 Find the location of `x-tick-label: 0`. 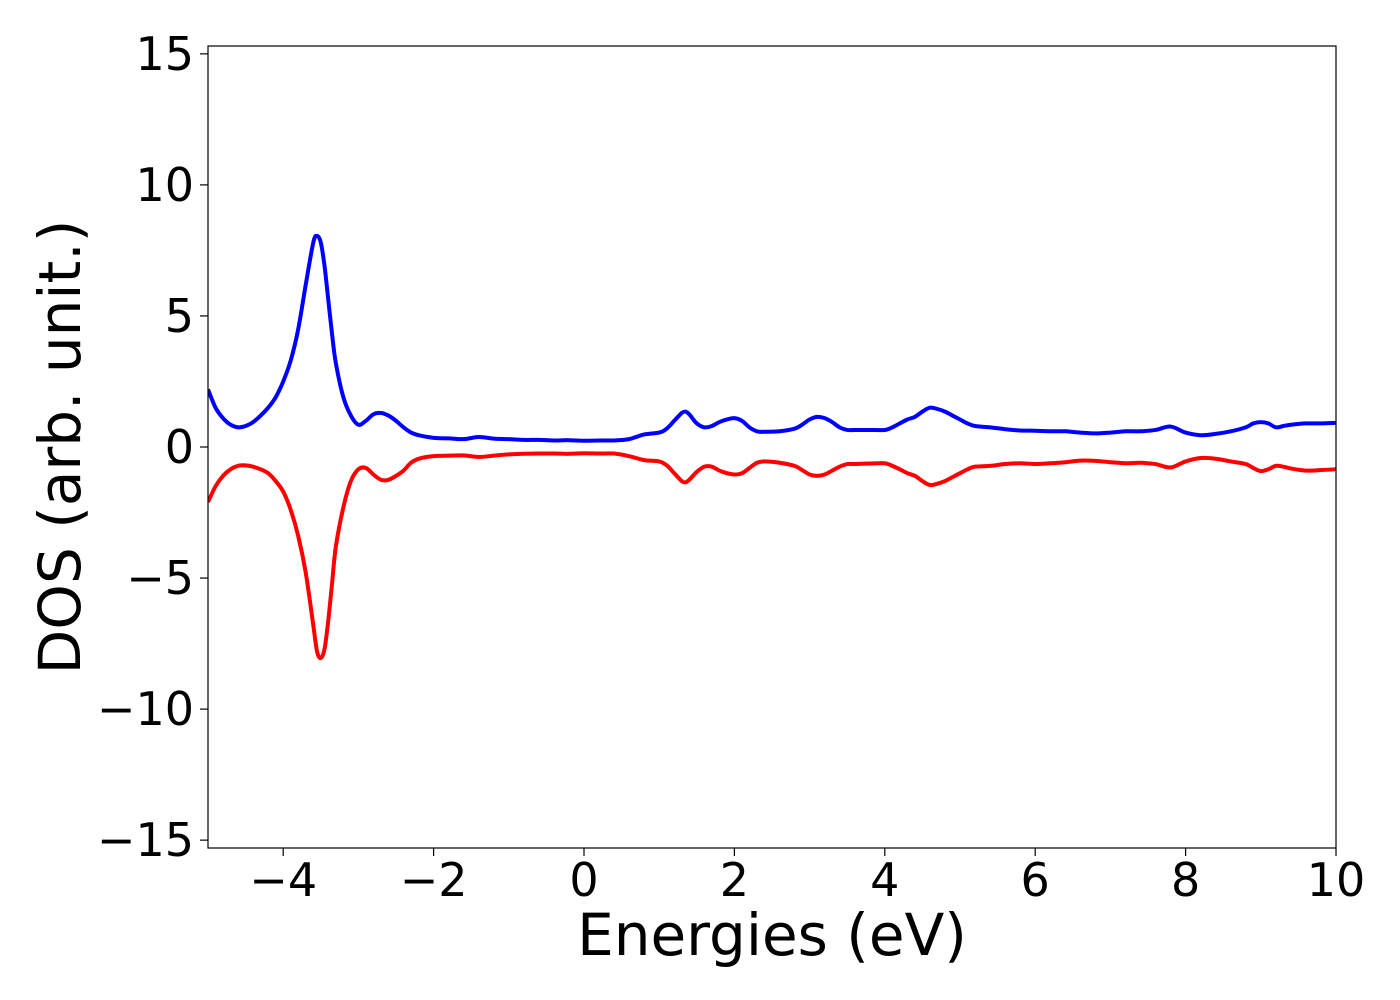

x-tick-label: 0 is located at coordinates (583, 880).